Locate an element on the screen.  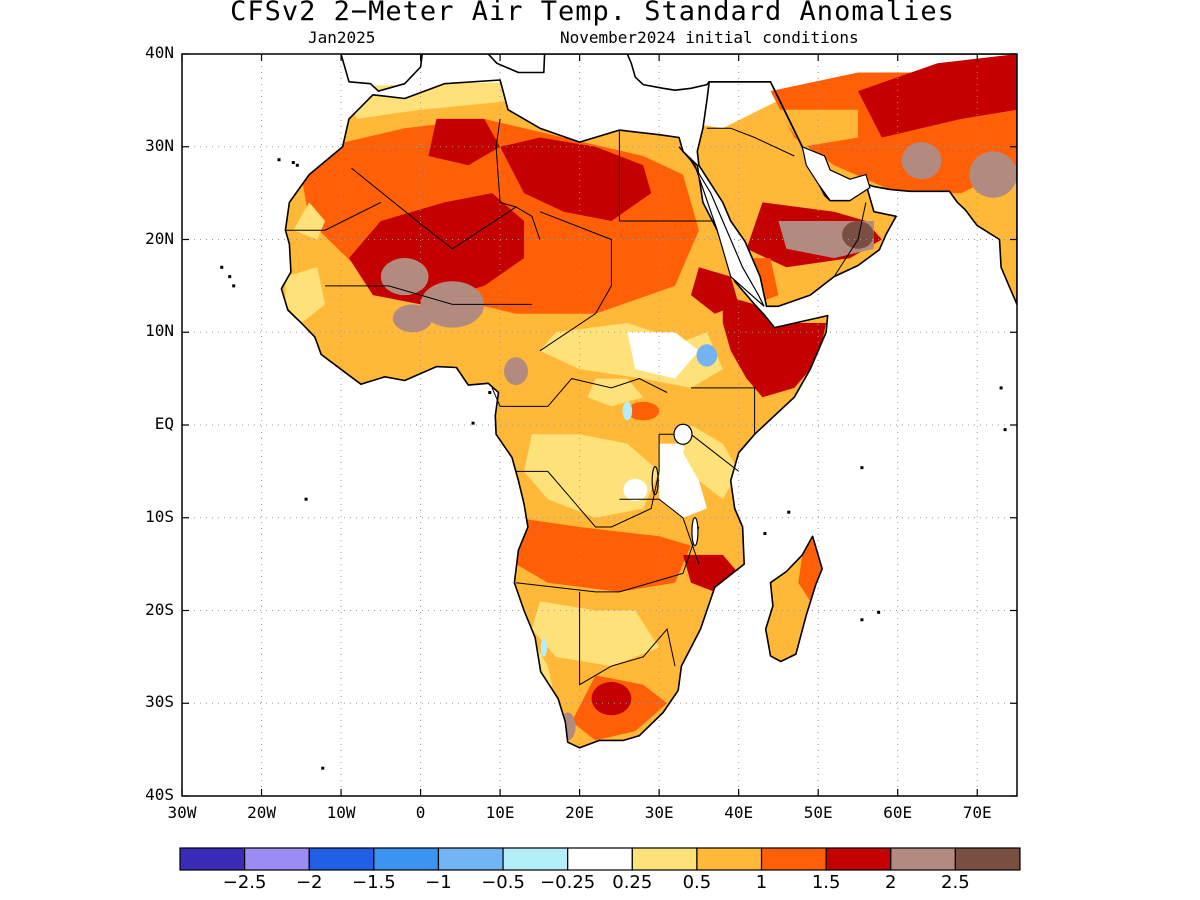
longitude-label: 20E is located at coordinates (580, 812).